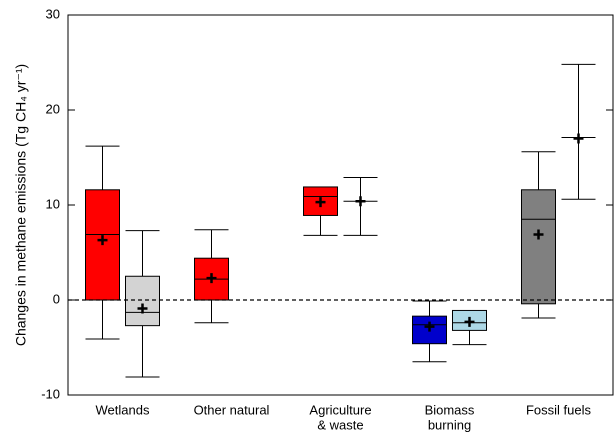  What do you see at coordinates (340, 424) in the screenshot?
I see `x-tick-label: & waste` at bounding box center [340, 424].